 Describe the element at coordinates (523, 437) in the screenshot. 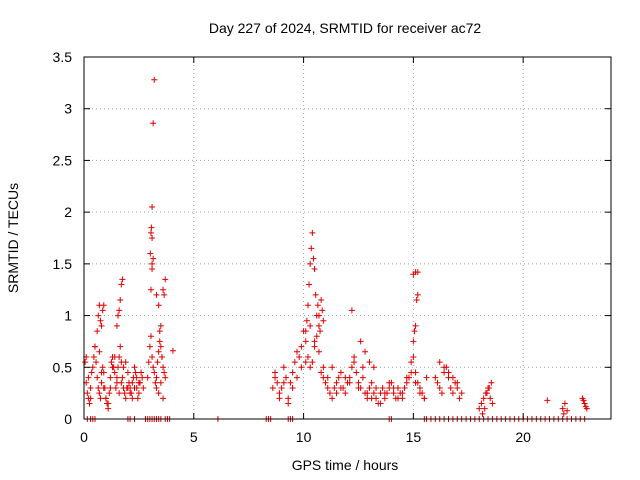

I see `x-tick-label: 20` at that location.